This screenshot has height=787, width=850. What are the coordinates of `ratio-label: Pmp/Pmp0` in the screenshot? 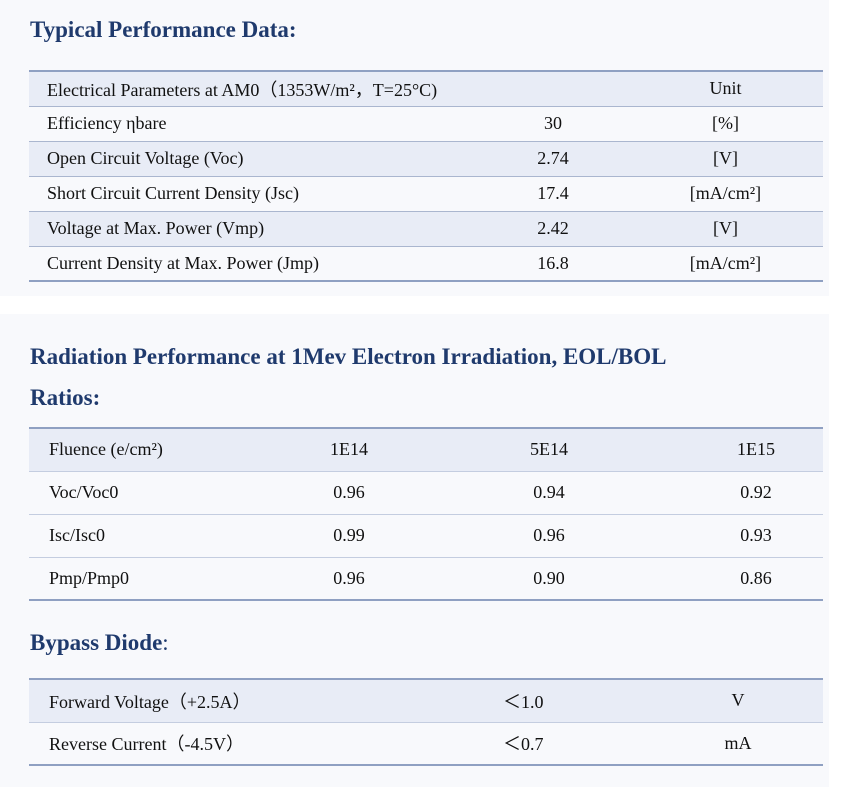 It's located at (159, 578).